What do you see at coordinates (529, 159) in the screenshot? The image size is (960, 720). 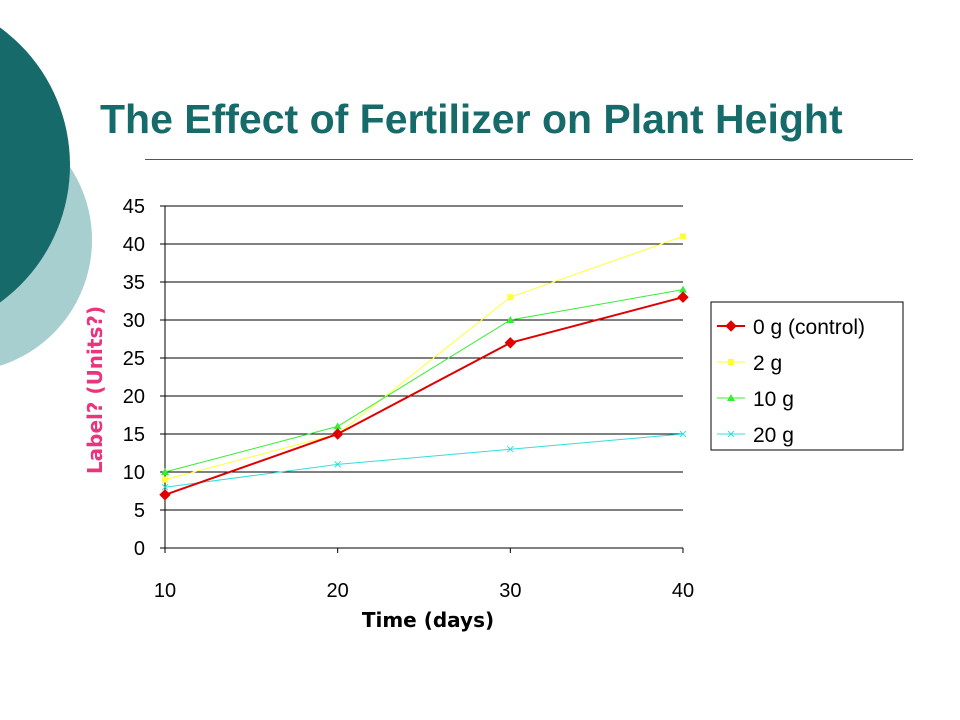 I see `title-divider` at bounding box center [529, 159].